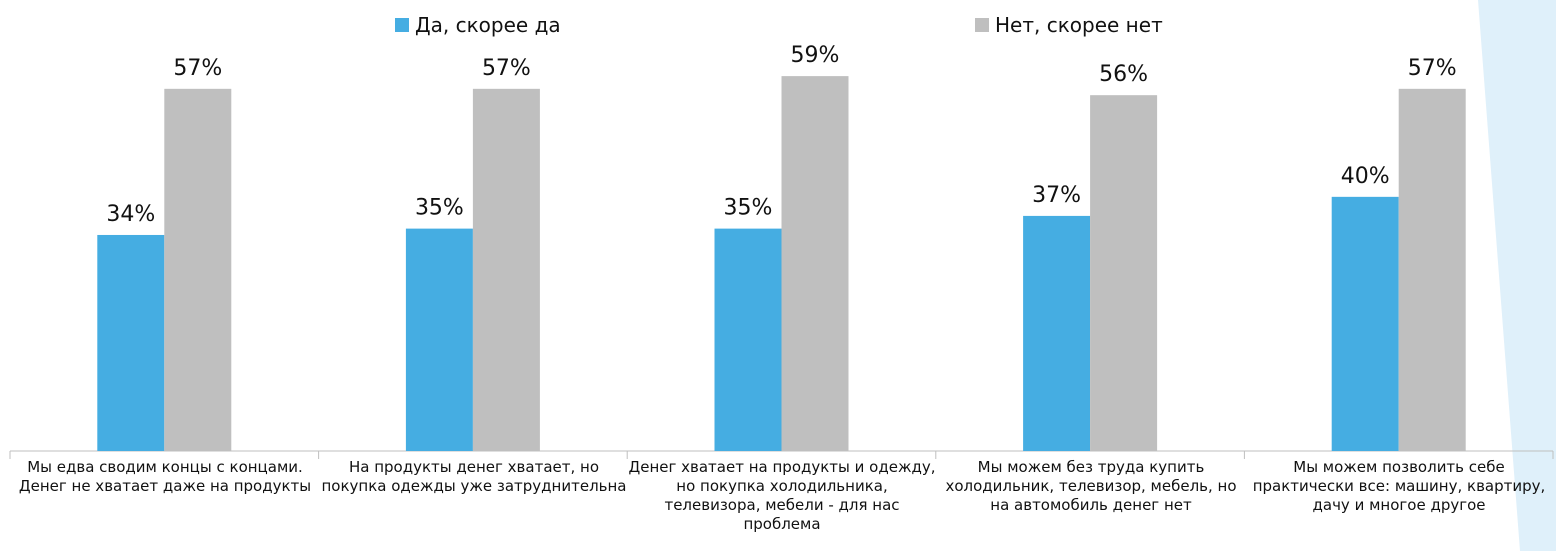  What do you see at coordinates (130, 214) in the screenshot?
I see `data-label: 34%` at bounding box center [130, 214].